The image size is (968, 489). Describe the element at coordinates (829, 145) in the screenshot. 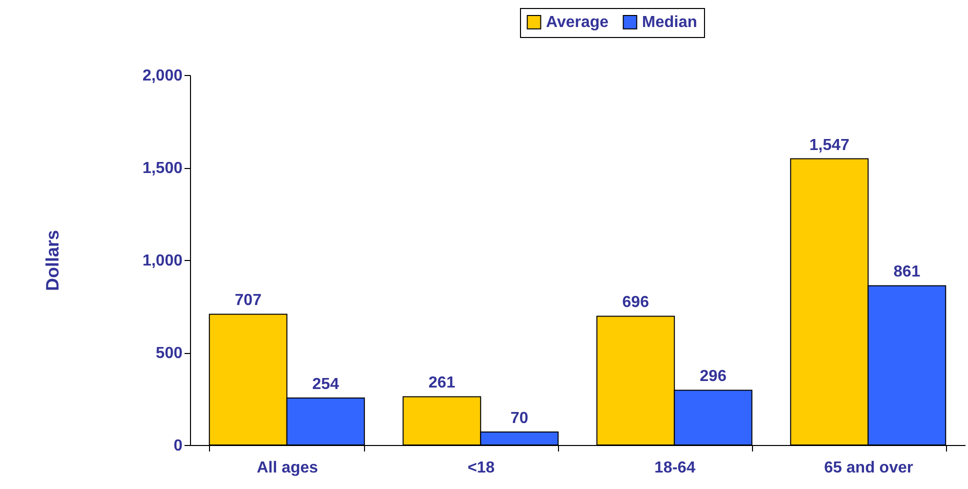

I see `data-label: 1,547` at that location.